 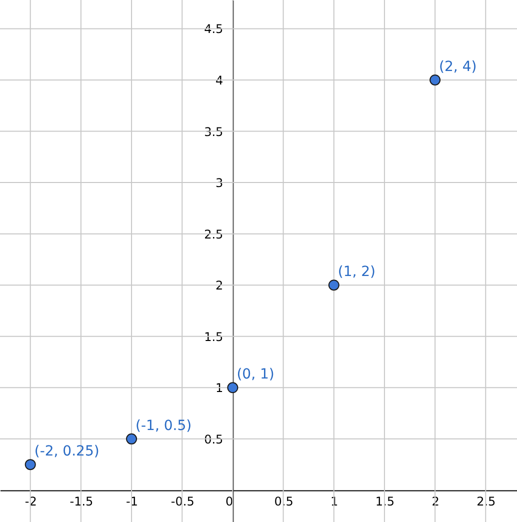 What do you see at coordinates (82, 501) in the screenshot?
I see `x-tick-label: -1.5` at bounding box center [82, 501].